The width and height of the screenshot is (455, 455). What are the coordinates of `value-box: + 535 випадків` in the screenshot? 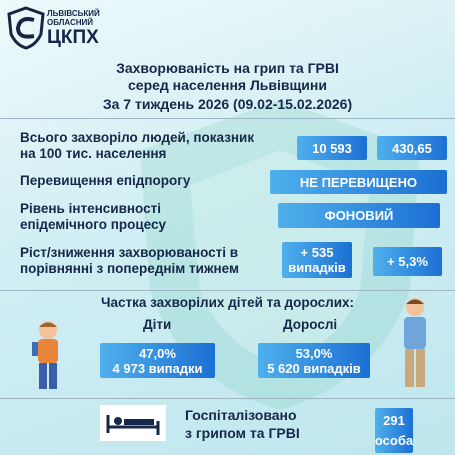 It's located at (317, 260).